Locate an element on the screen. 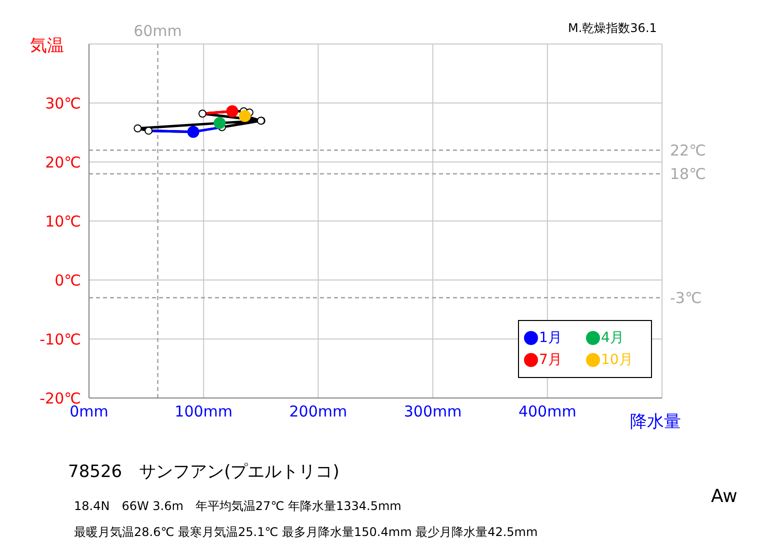 The width and height of the screenshot is (763, 545). x-tick-label: 300mm is located at coordinates (433, 411).